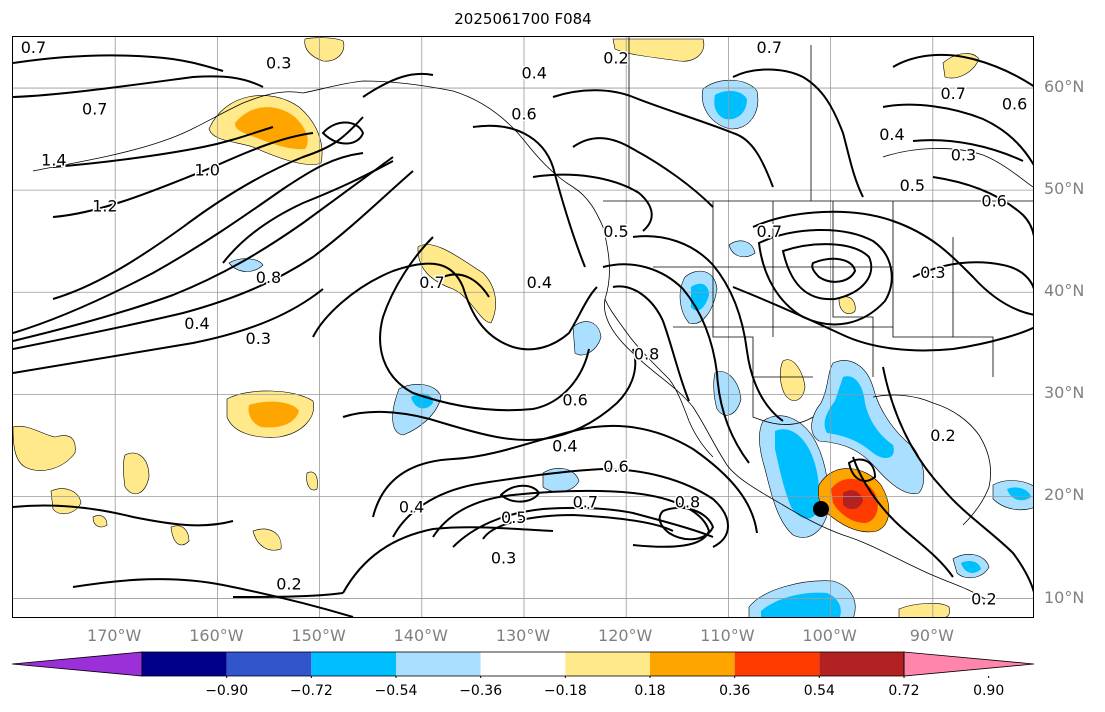  I want to click on latitude-label: 60°N, so click(1064, 87).